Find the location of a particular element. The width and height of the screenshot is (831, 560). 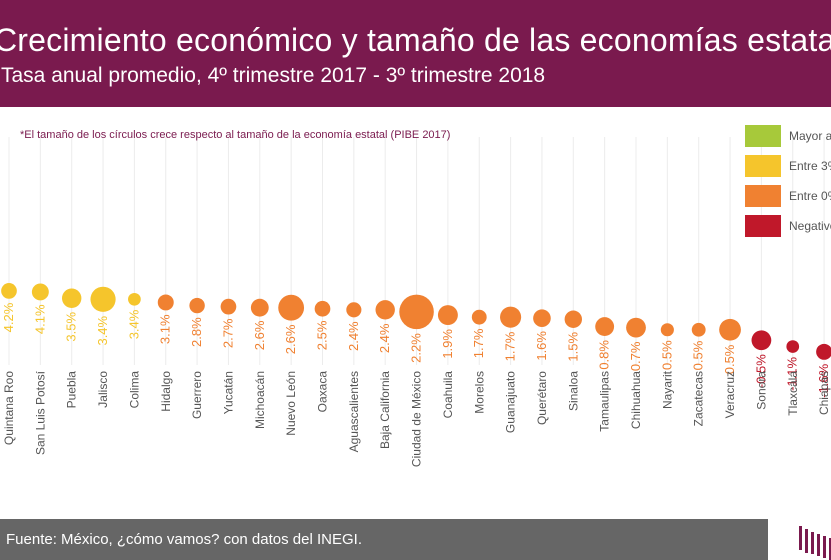

data-label: 2.5% is located at coordinates (322, 335).